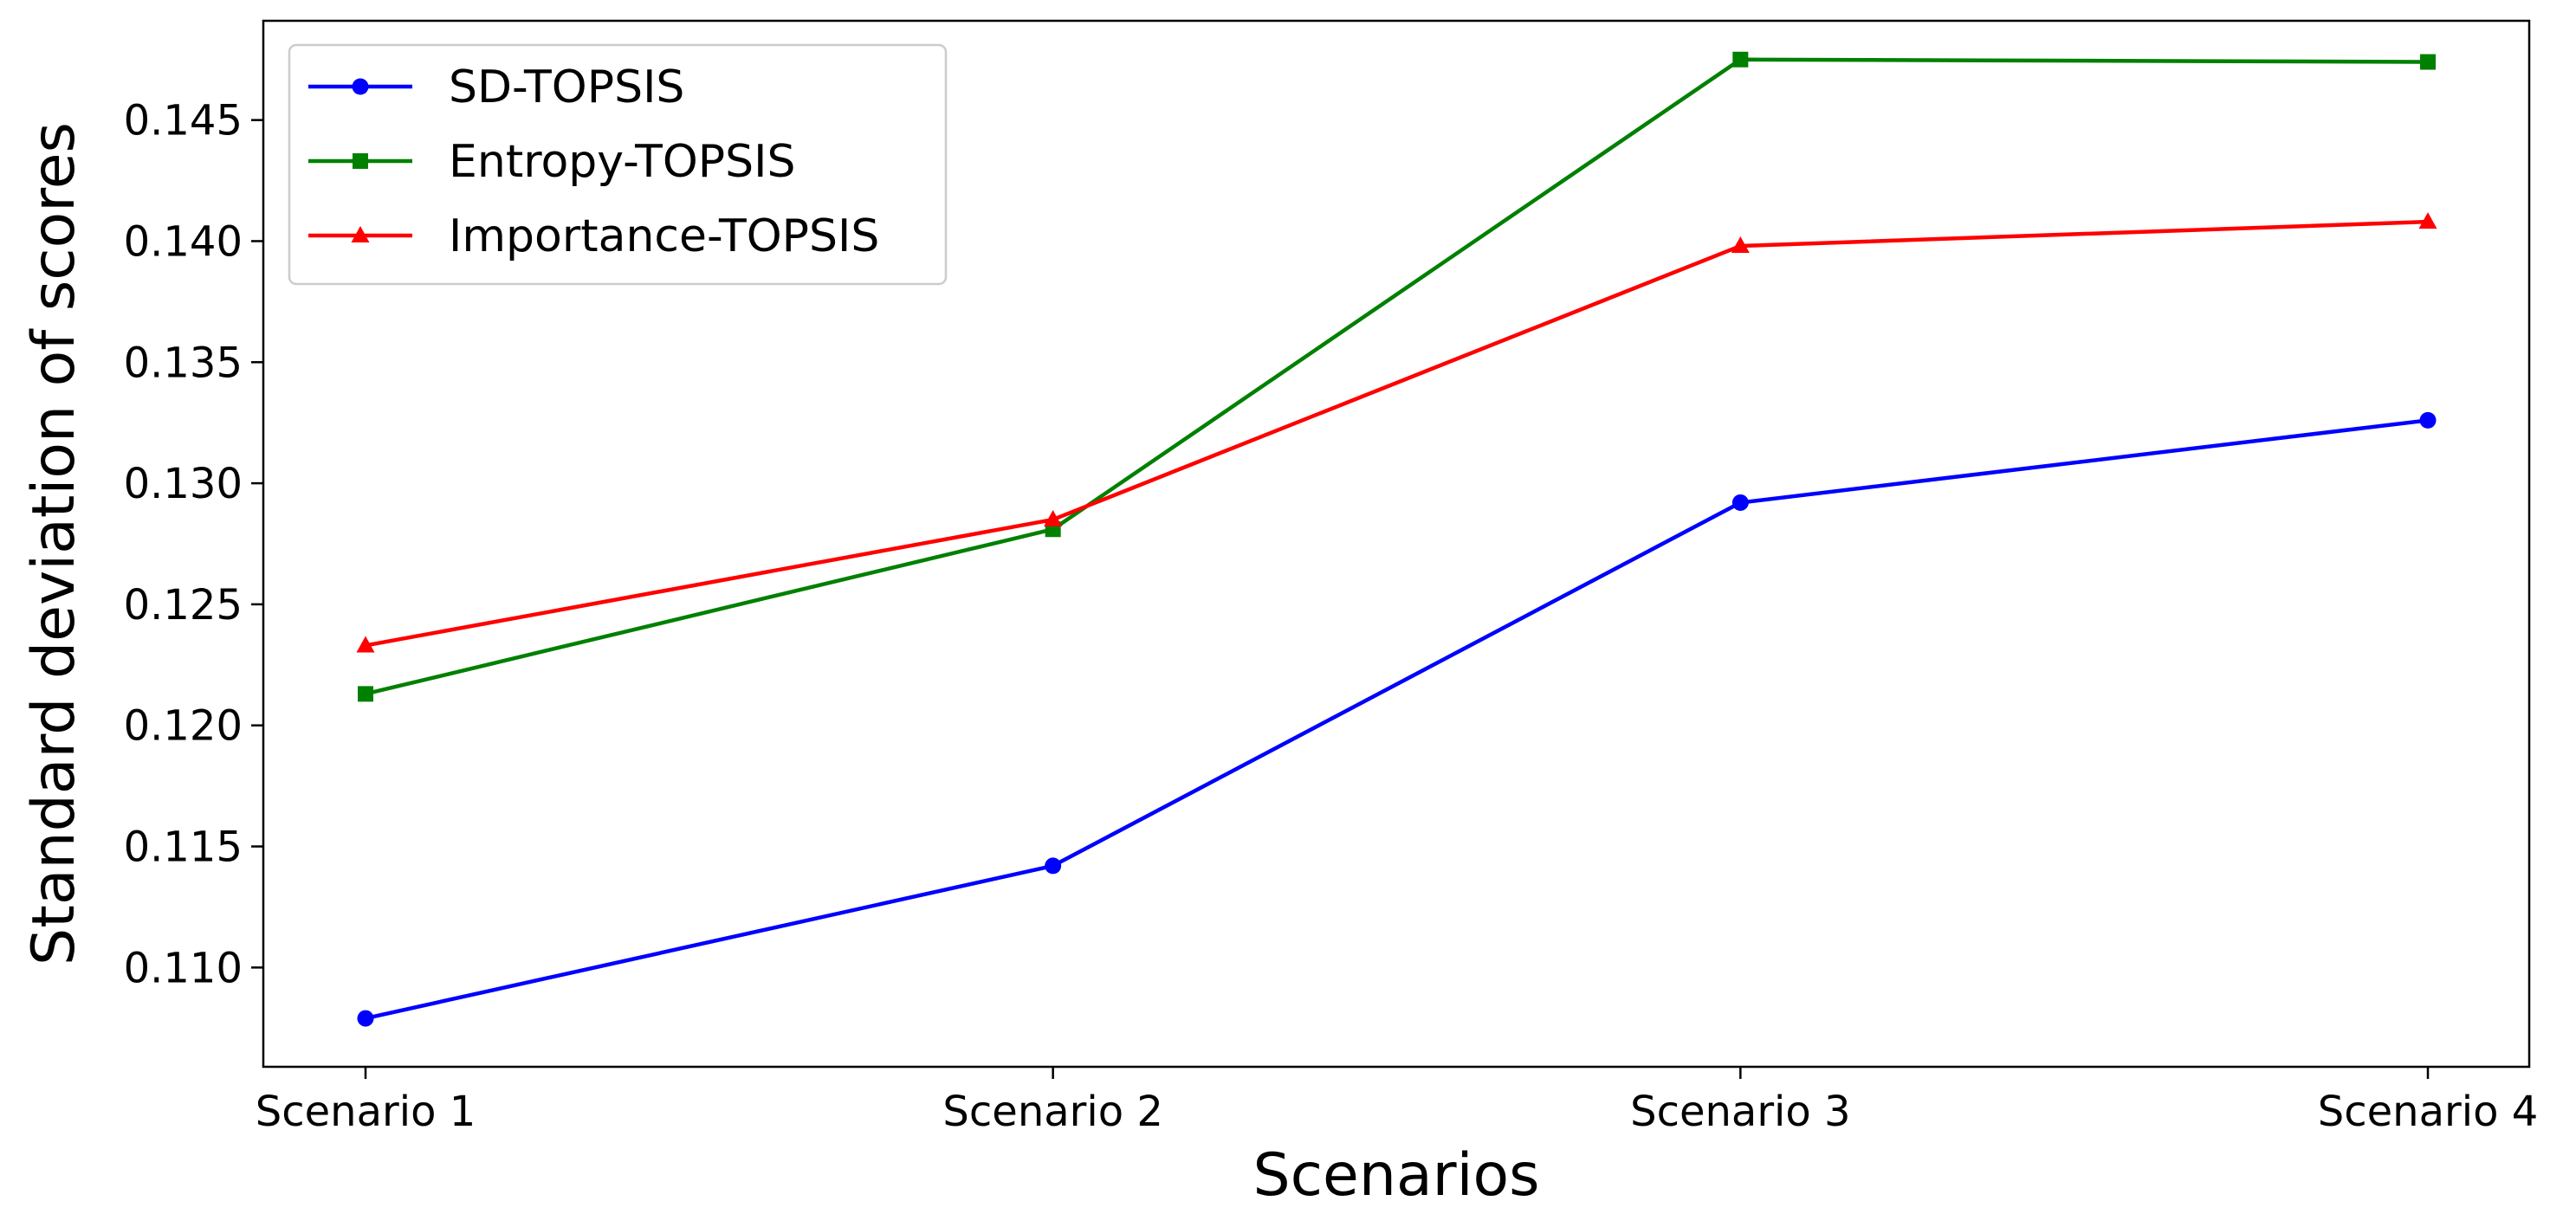 The image size is (2576, 1214). I want to click on legend-label-sd-topsis: SD-TOPSIS, so click(566, 87).